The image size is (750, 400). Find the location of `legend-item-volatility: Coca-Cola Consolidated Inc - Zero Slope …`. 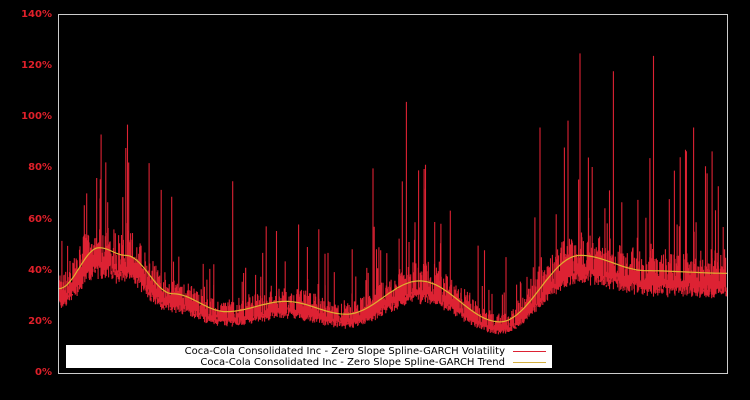

legend-item-volatility: Coca-Cola Consolidated Inc - Zero Slope … is located at coordinates (365, 351).